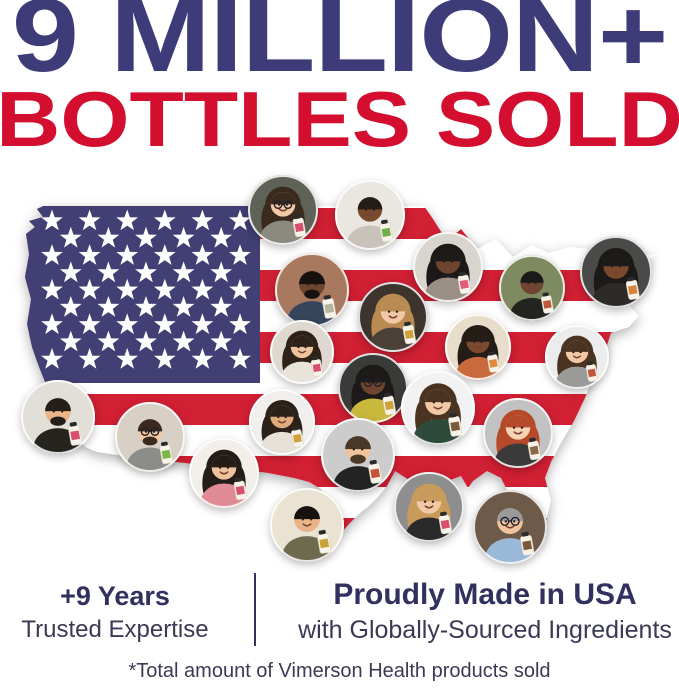 The image size is (679, 689). I want to click on stat-made-subtitle: with Globally-Sourced Ingredients, so click(485, 630).